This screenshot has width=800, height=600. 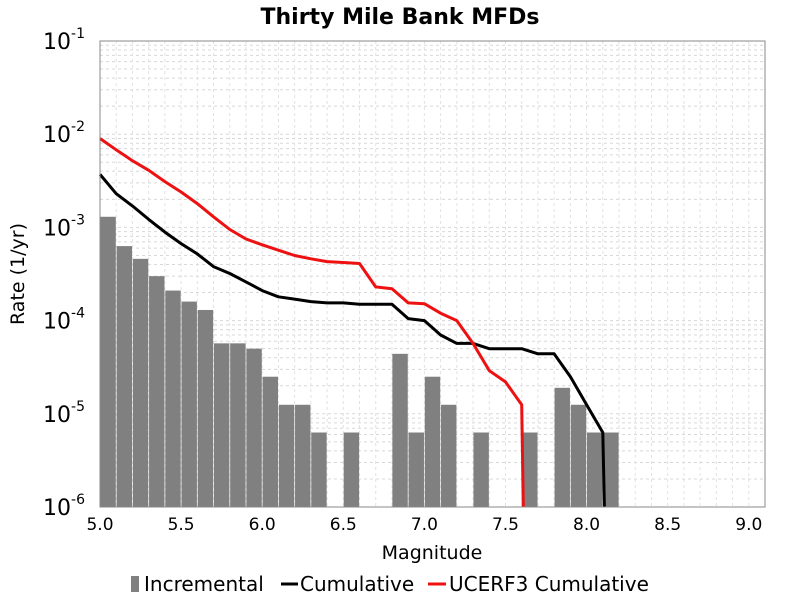 What do you see at coordinates (18, 274) in the screenshot?
I see `y-axis-label: Rate (1/yr)` at bounding box center [18, 274].